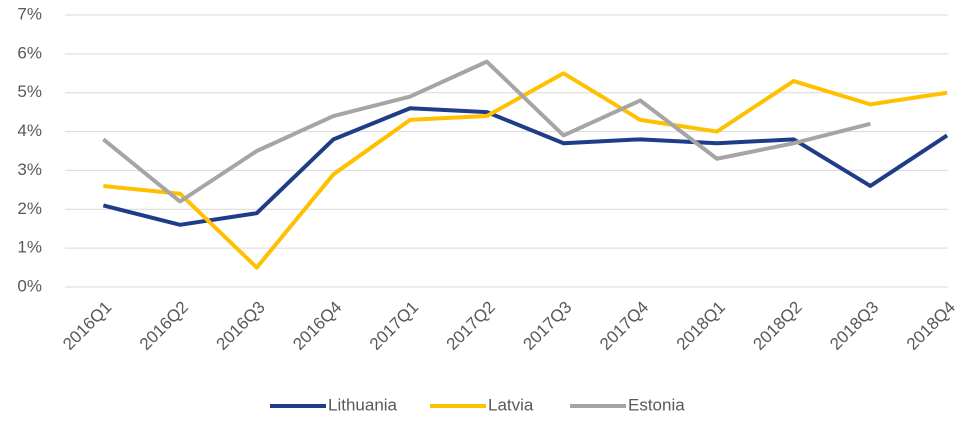 Image resolution: width=972 pixels, height=425 pixels. I want to click on y-tick-label: 2%, so click(29, 208).